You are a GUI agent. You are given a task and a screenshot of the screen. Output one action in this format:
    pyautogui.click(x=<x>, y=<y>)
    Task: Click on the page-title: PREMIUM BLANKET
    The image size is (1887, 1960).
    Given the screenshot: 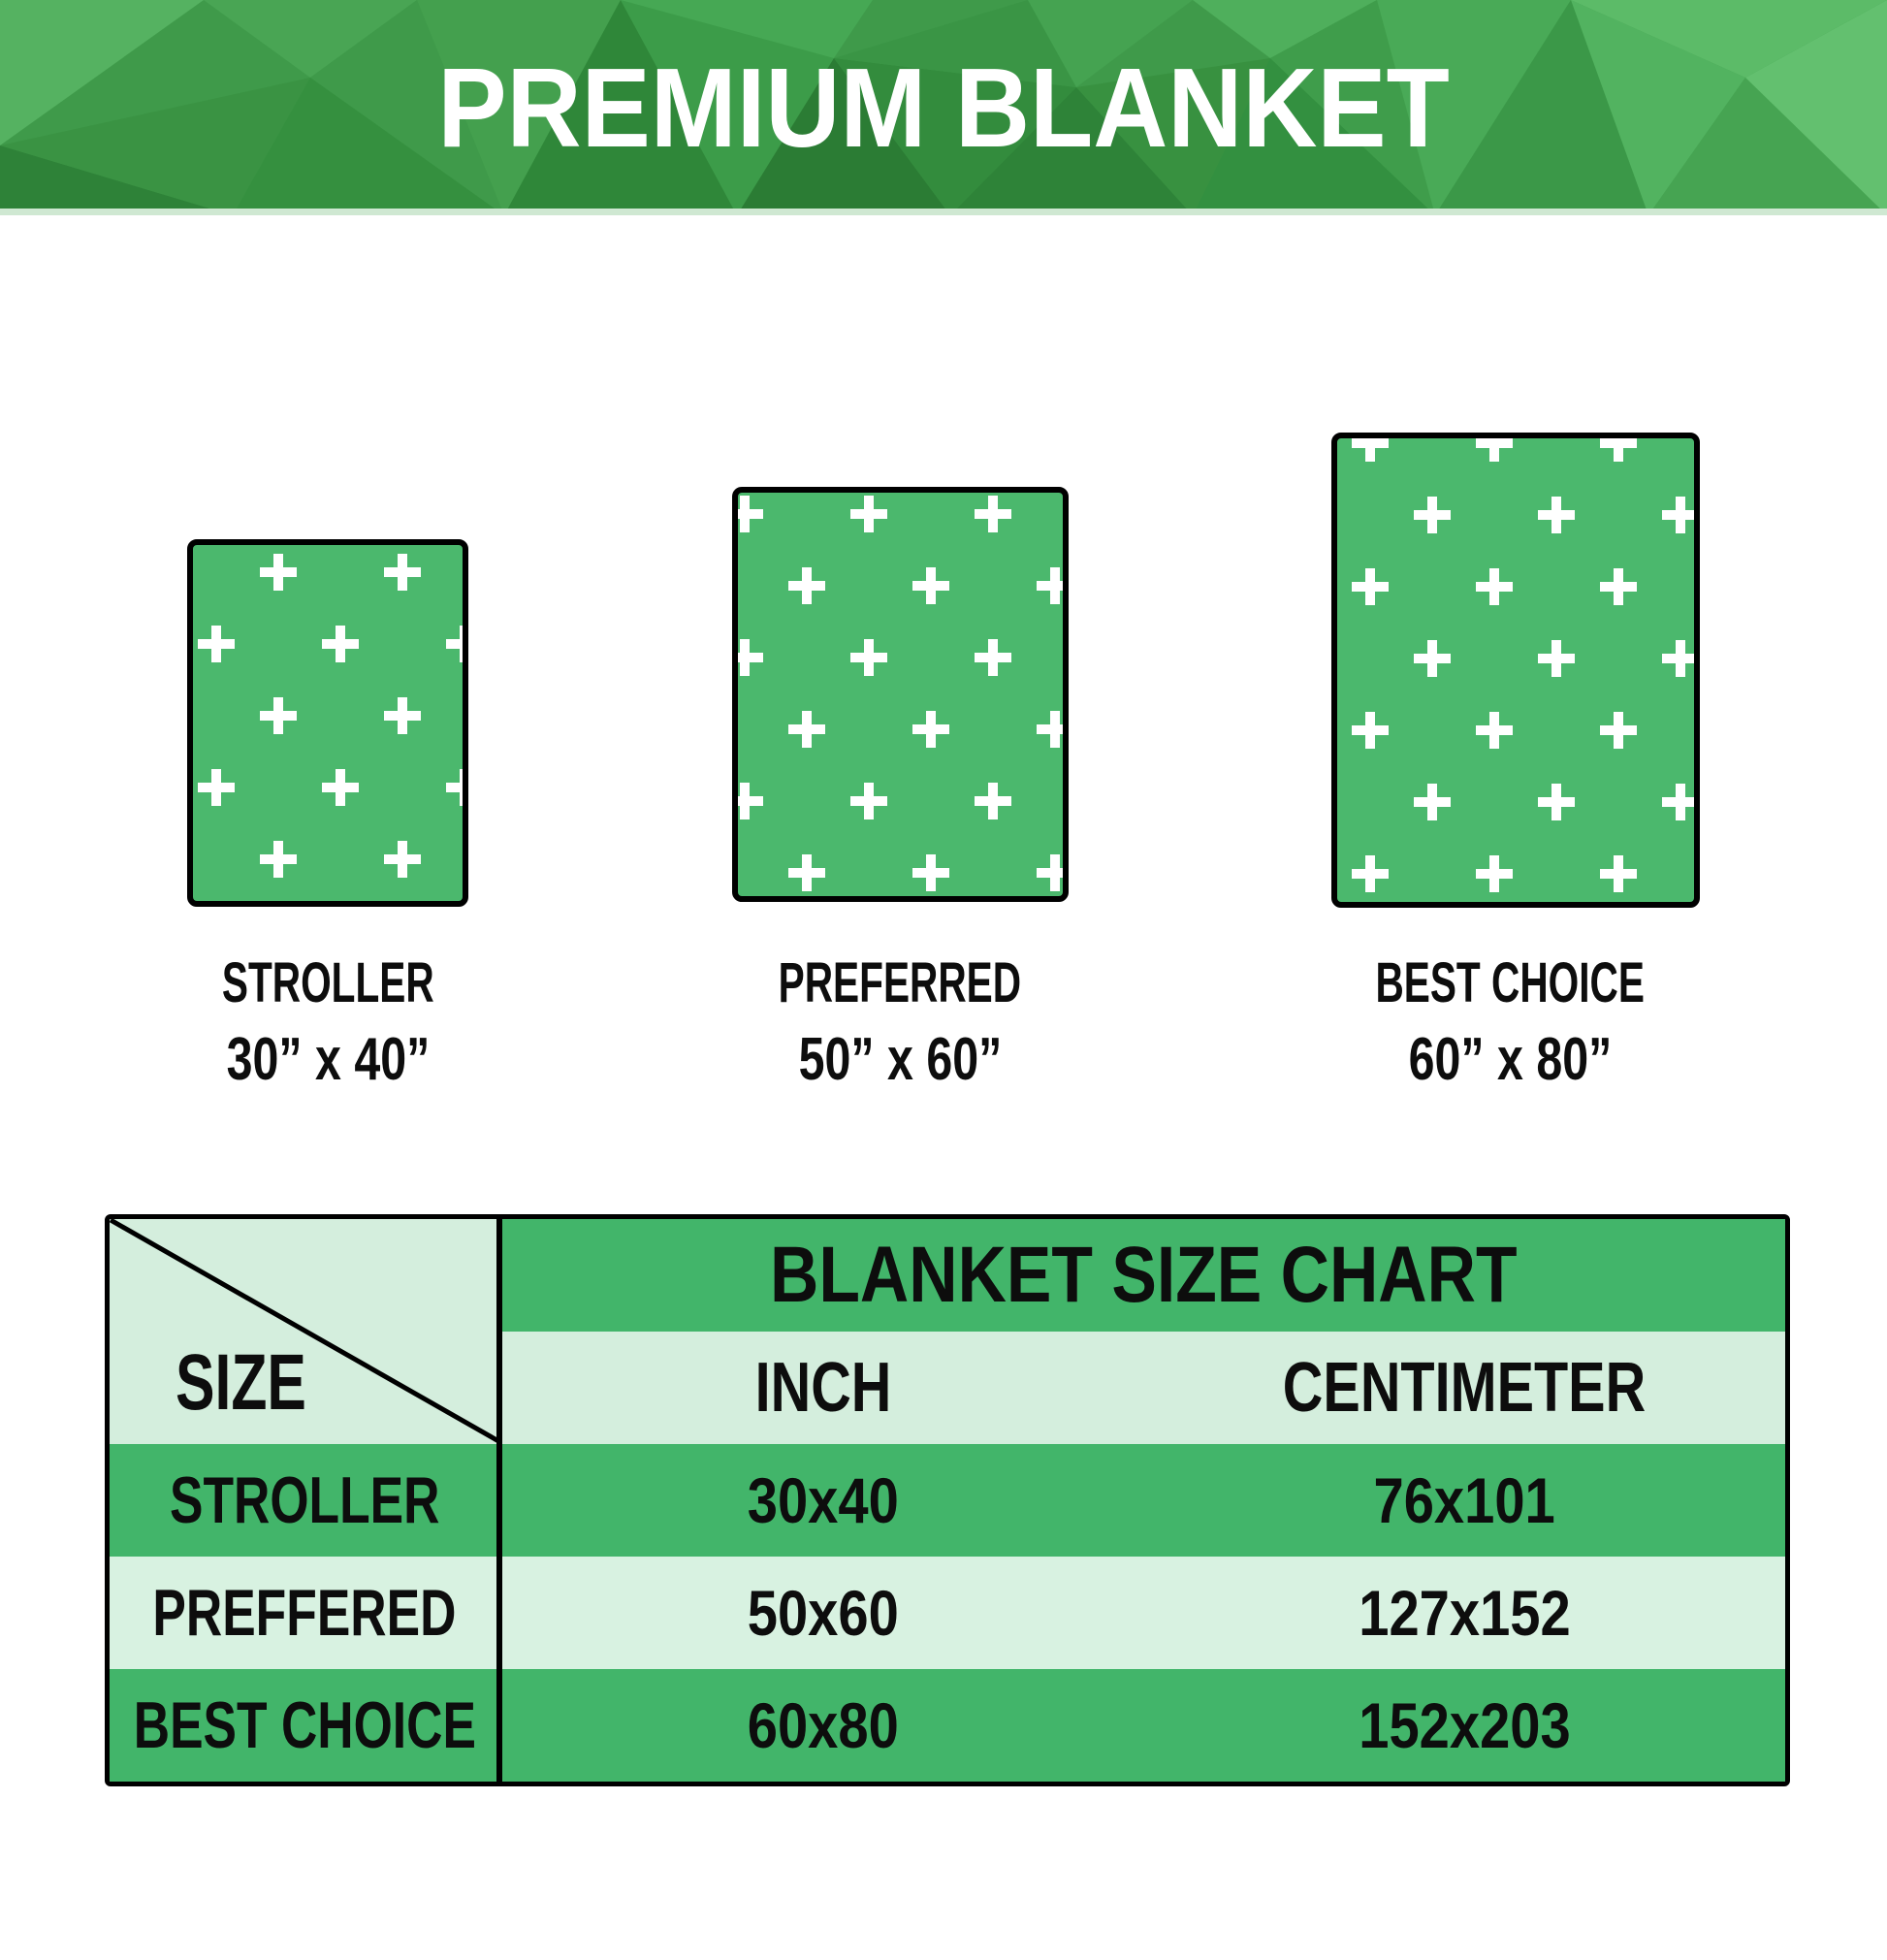 What is the action you would take?
    pyautogui.click(x=943, y=107)
    